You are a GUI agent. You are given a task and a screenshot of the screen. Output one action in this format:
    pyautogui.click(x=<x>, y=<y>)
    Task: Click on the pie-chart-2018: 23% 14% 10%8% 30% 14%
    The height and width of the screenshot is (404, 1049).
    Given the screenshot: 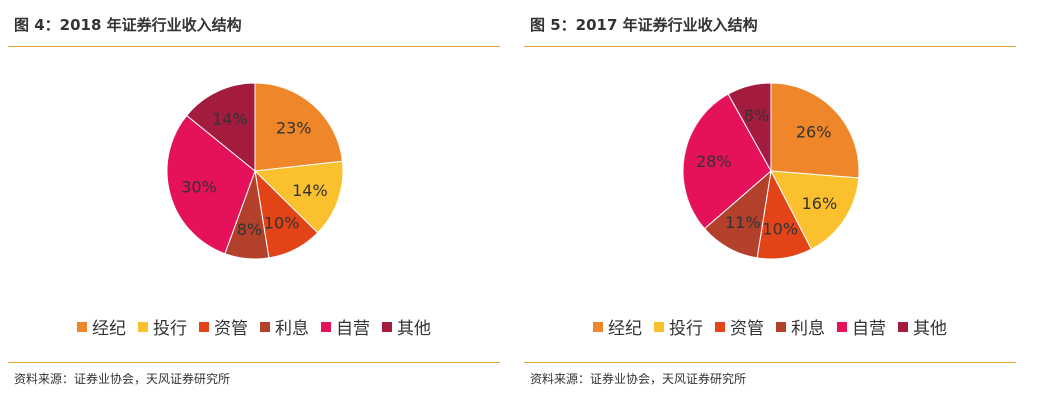 What is the action you would take?
    pyautogui.click(x=255, y=171)
    